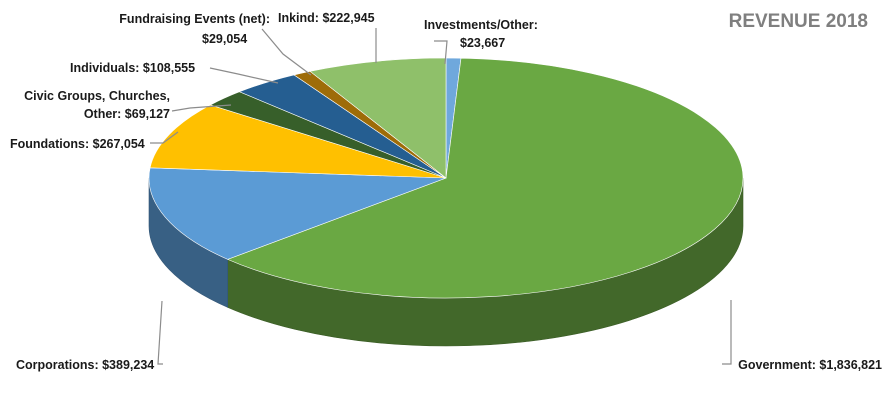 The width and height of the screenshot is (889, 404). What do you see at coordinates (297, 213) in the screenshot?
I see `slice-corporations` at bounding box center [297, 213].